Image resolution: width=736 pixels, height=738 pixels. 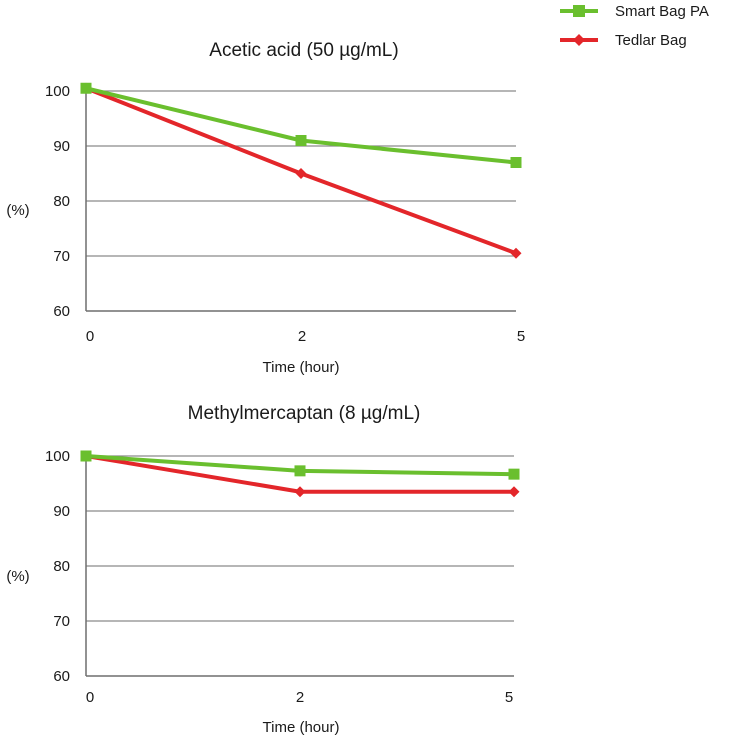 What do you see at coordinates (304, 413) in the screenshot?
I see `chart-title: Methylmercaptan (8 µg/mL)` at bounding box center [304, 413].